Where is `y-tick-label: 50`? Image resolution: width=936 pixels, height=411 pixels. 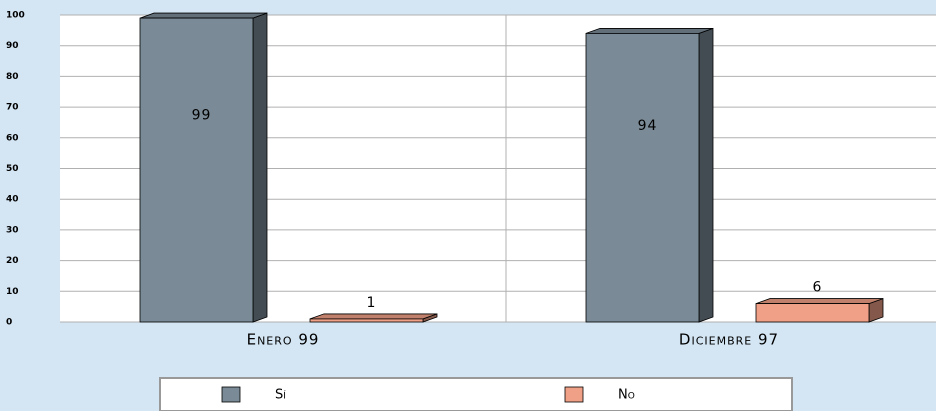 y-tick-label: 50 is located at coordinates (12, 169).